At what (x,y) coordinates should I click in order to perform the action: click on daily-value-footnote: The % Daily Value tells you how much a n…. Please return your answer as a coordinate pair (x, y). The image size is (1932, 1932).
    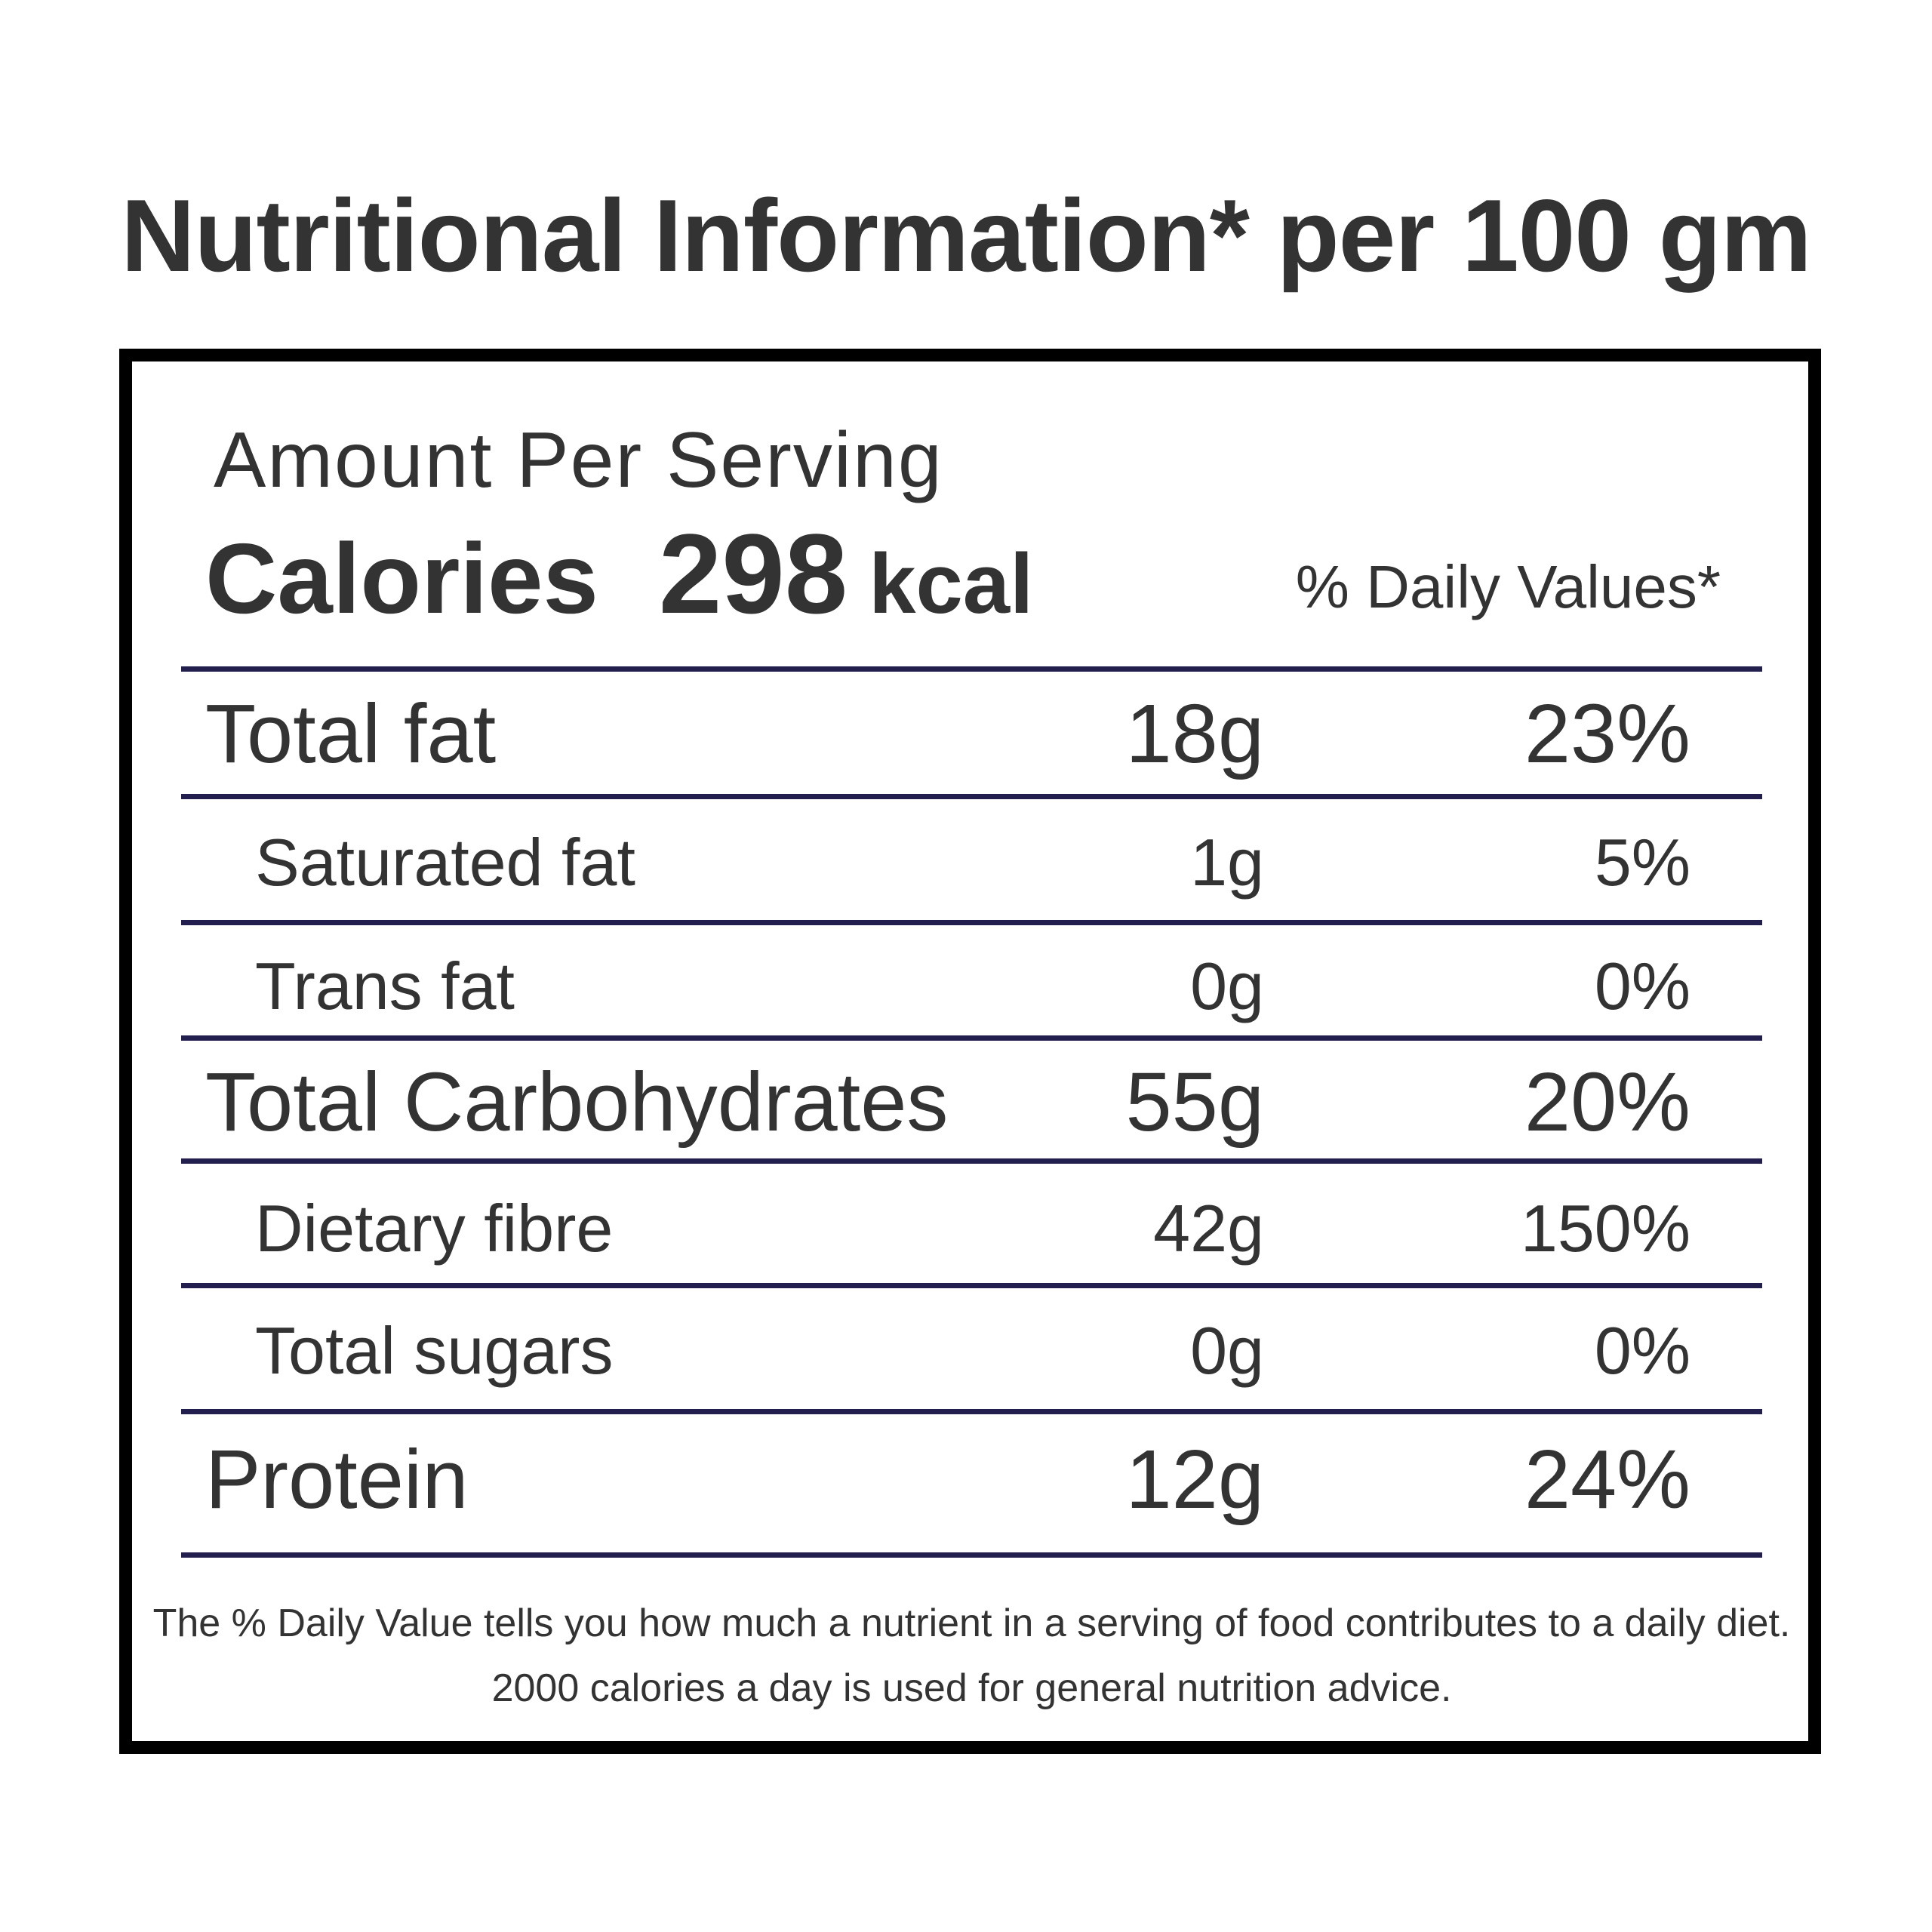
    Looking at the image, I should click on (971, 1655).